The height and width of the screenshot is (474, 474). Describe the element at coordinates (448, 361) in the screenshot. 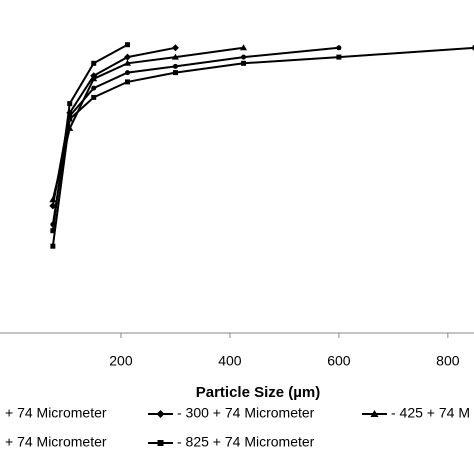

I see `x-tick-label: 800` at that location.